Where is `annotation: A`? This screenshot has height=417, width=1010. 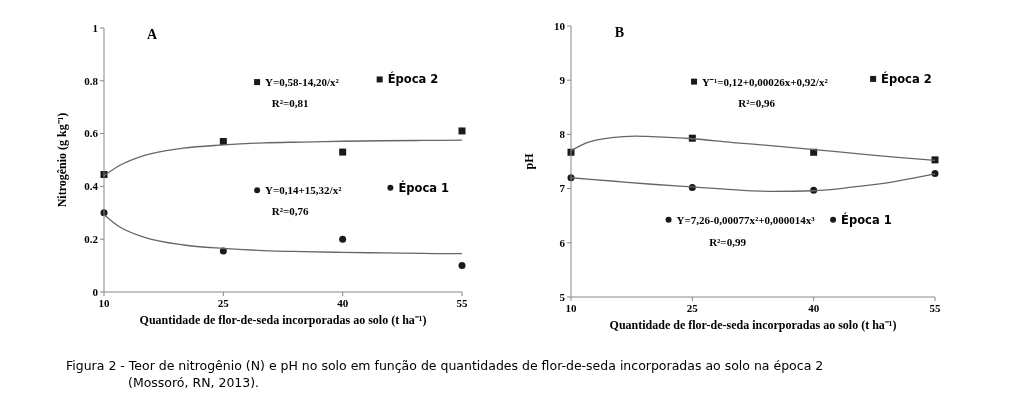
annotation: A is located at coordinates (152, 34).